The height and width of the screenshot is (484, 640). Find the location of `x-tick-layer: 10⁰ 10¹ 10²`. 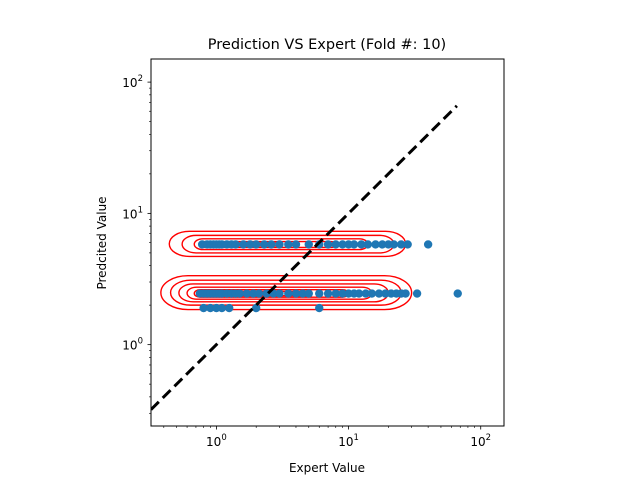

x-tick-layer: 10⁰ 10¹ 10² is located at coordinates (327, 437).